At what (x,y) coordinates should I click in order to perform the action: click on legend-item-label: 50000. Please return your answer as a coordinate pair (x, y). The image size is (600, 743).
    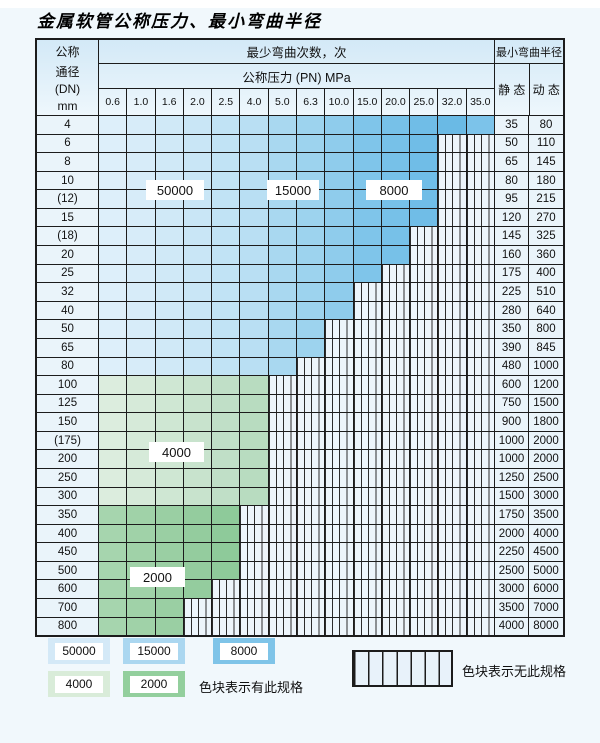
    Looking at the image, I should click on (79, 651).